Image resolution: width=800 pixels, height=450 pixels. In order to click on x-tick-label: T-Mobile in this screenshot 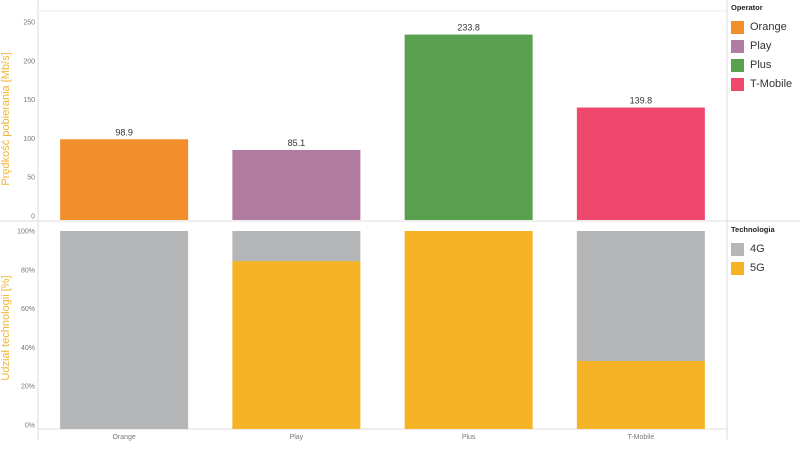, I will do `click(640, 437)`.